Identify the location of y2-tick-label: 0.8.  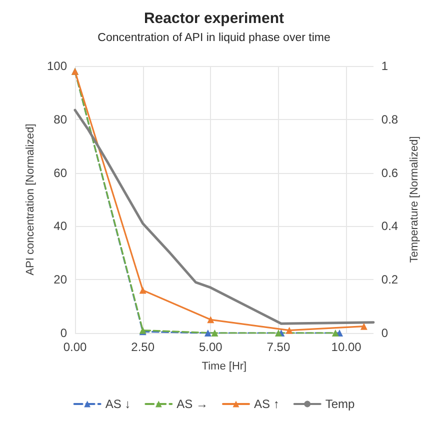
(389, 119).